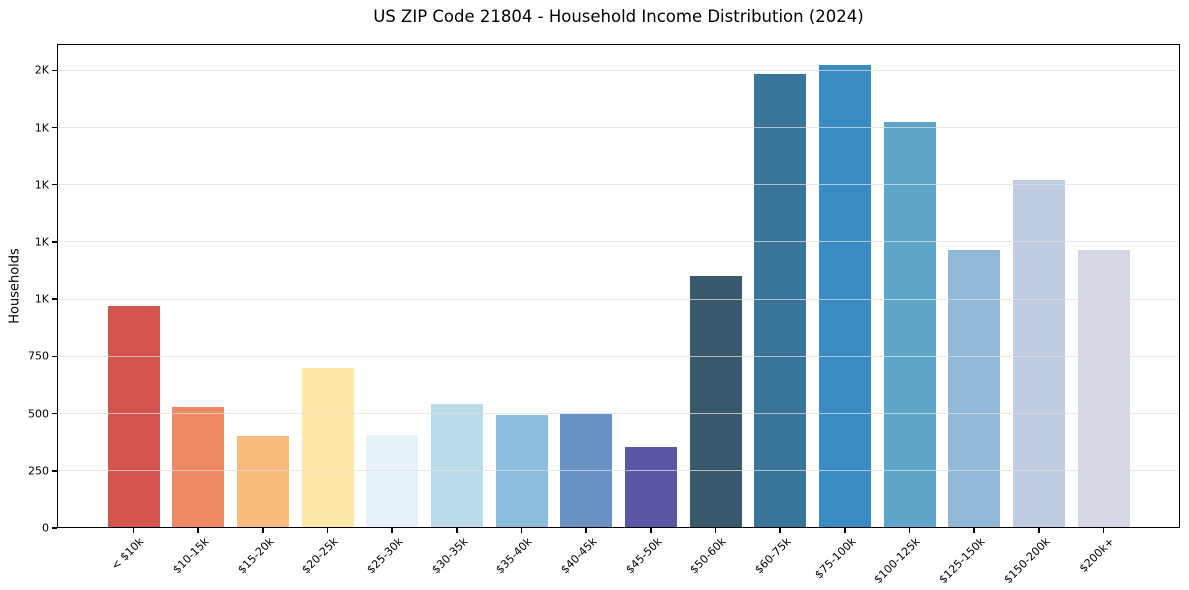 The height and width of the screenshot is (590, 1189). Describe the element at coordinates (255, 556) in the screenshot. I see `x-tick-label: $15-20k` at that location.